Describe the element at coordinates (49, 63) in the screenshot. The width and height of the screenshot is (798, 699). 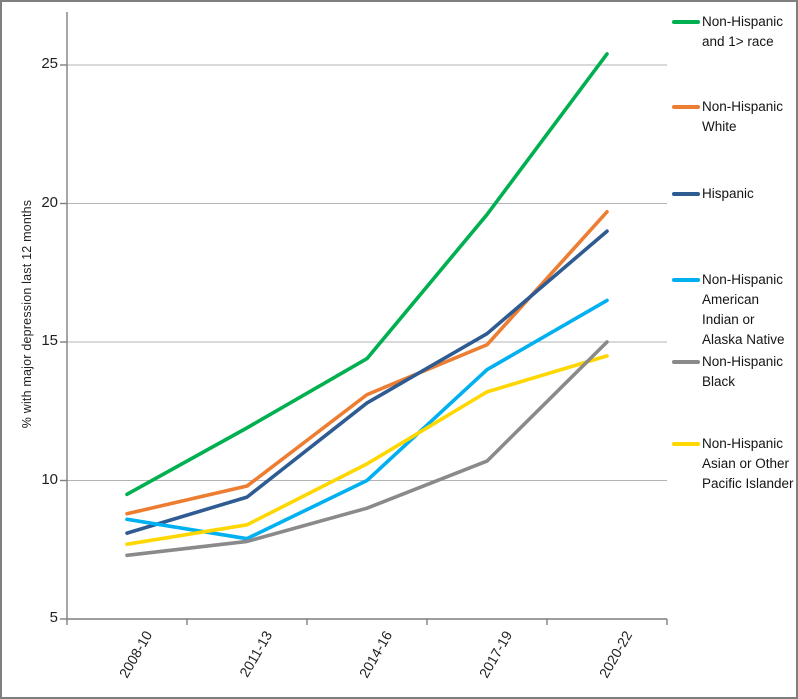
I see `y-tick-label: 25` at that location.